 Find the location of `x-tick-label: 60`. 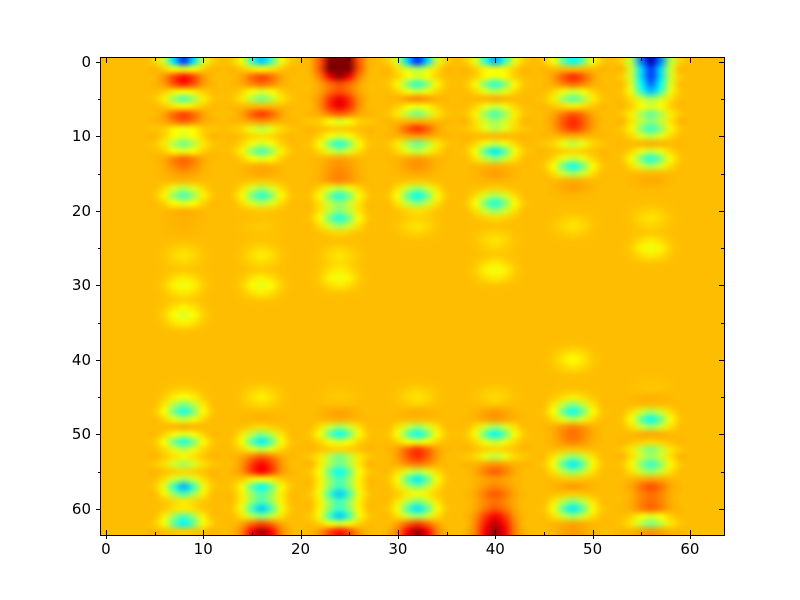

x-tick-label: 60 is located at coordinates (690, 549).